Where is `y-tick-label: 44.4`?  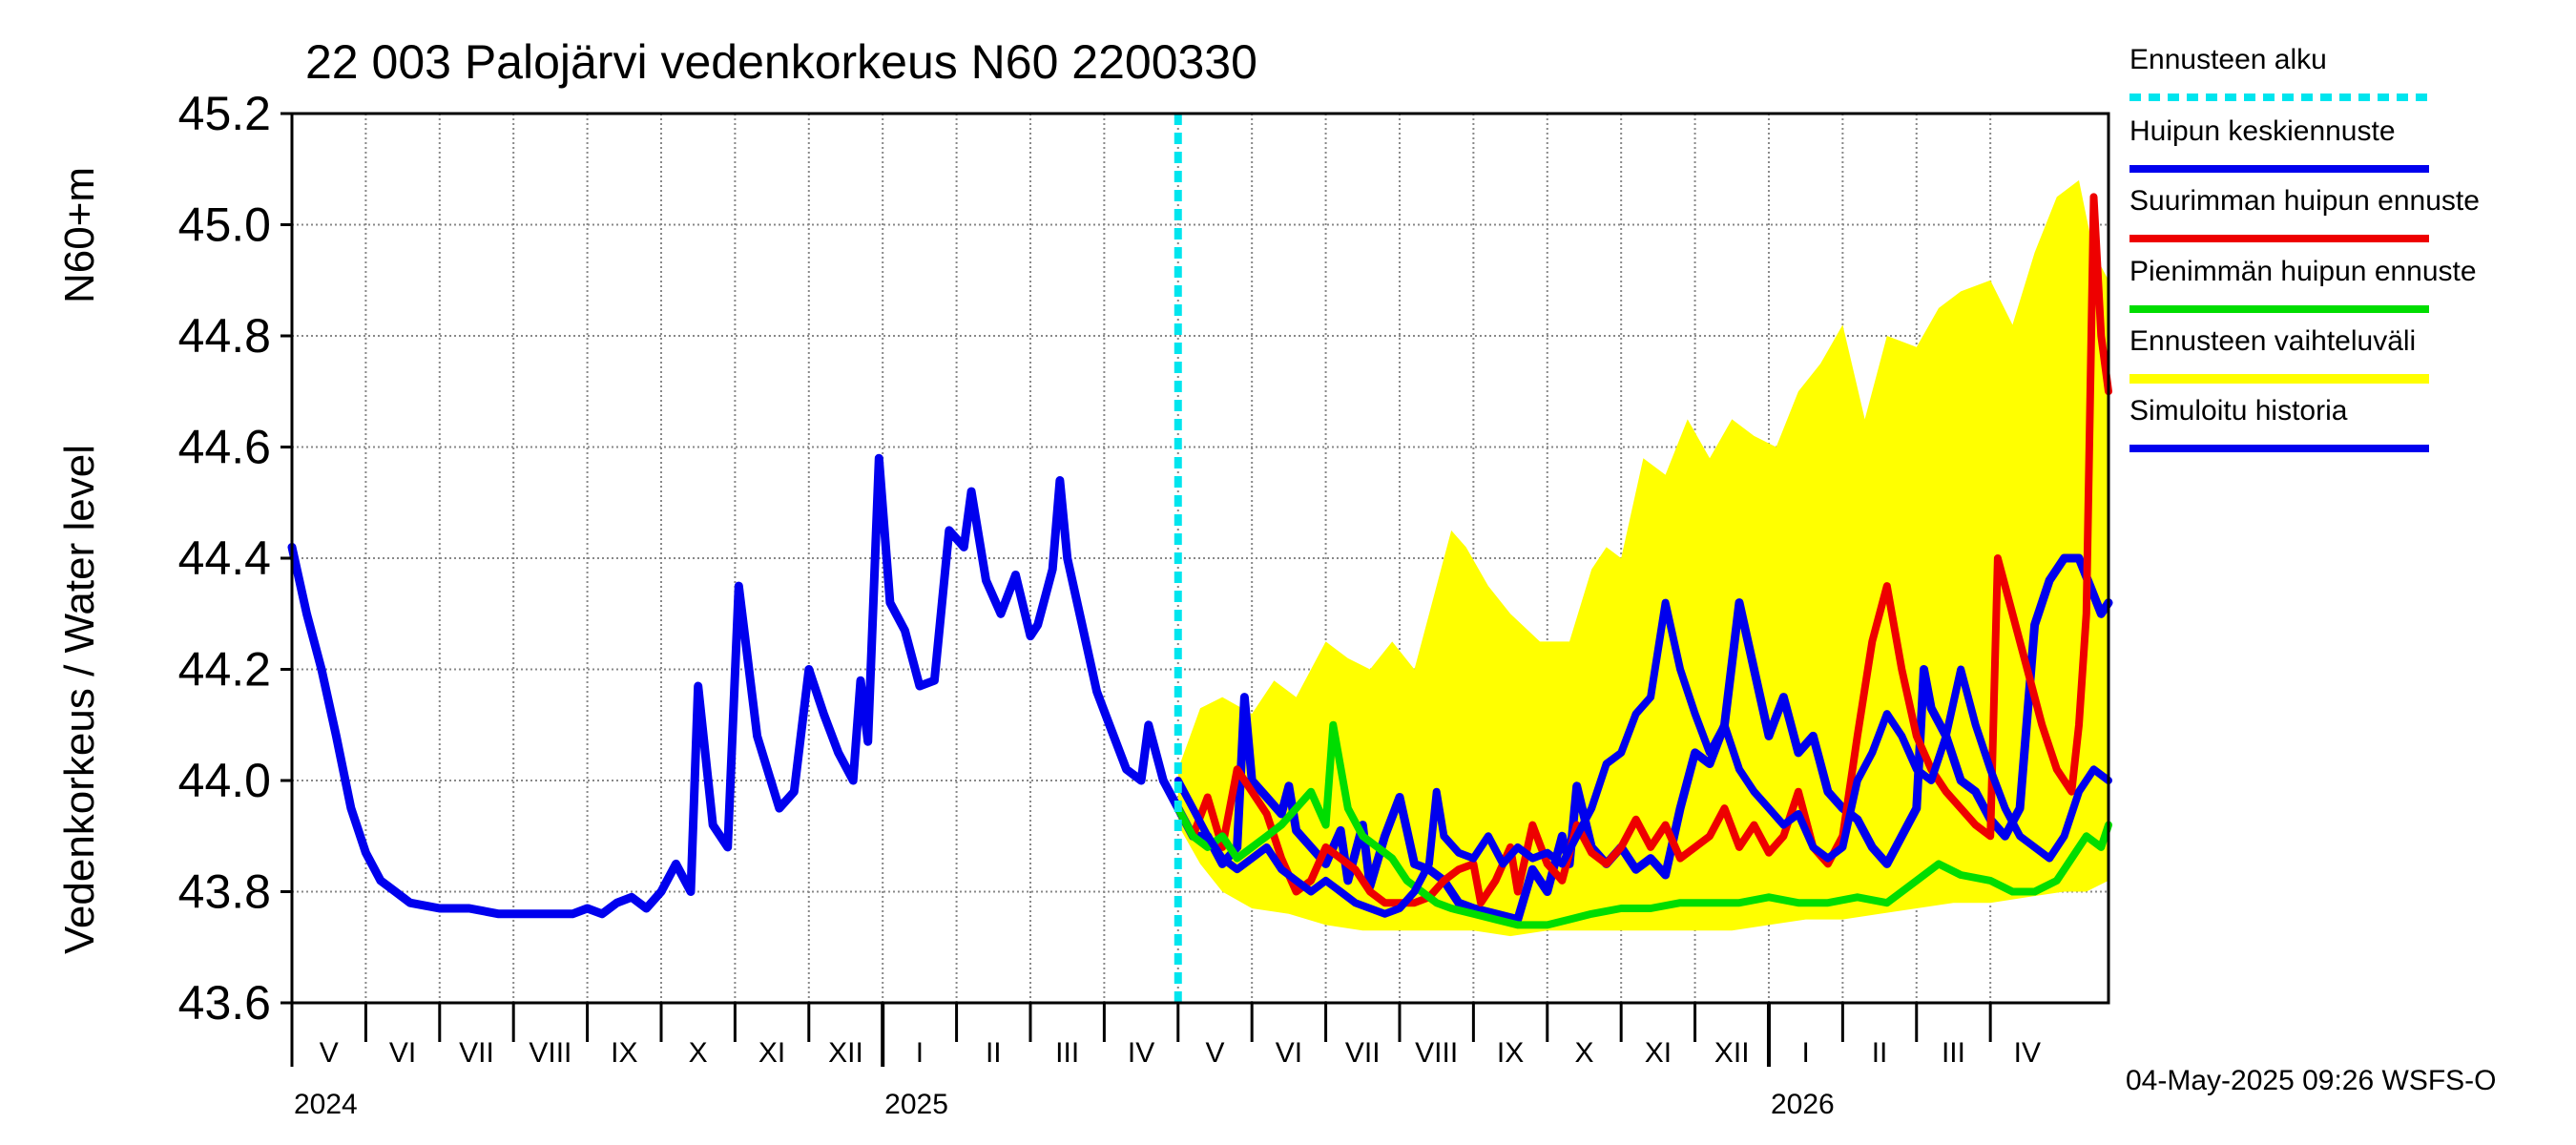 y-tick-label: 44.4 is located at coordinates (224, 558).